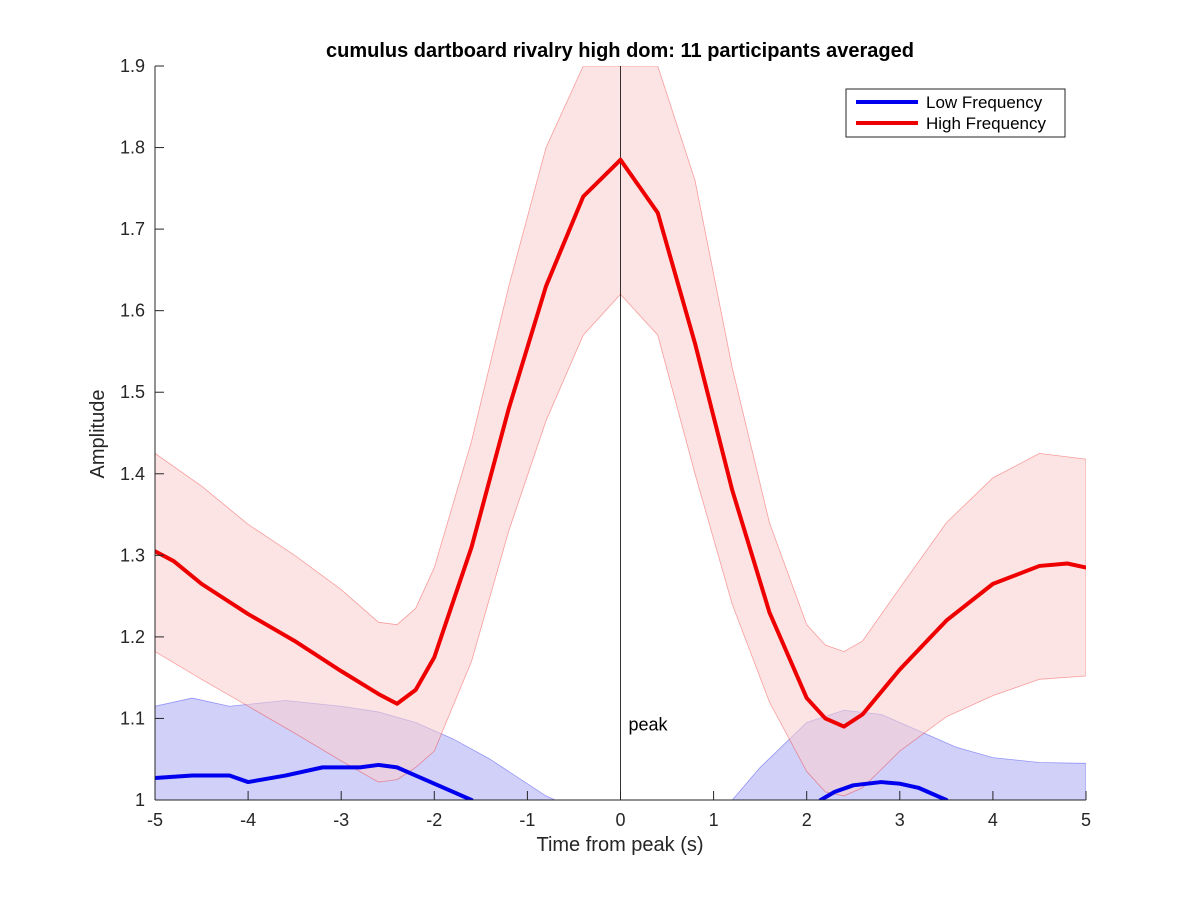  Describe the element at coordinates (955, 113) in the screenshot. I see `legend: Low Frequency High Frequency` at that location.